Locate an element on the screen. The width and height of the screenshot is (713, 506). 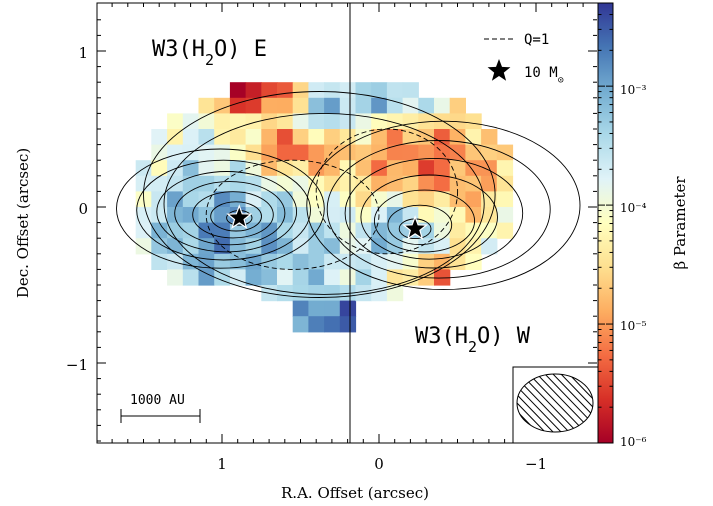
star-marker-east is located at coordinates (239, 216).